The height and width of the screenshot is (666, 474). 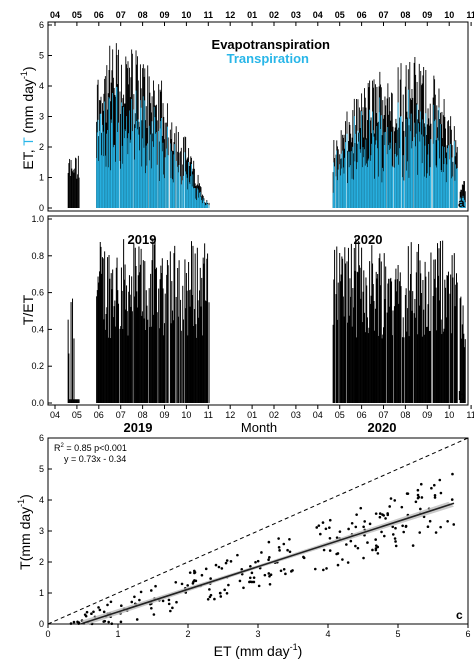 I want to click on month-label-top: 05, so click(x=77, y=15).